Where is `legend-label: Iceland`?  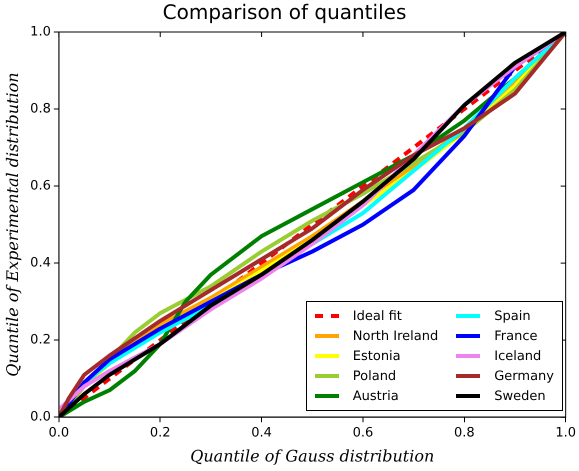 legend-label: Iceland is located at coordinates (518, 356).